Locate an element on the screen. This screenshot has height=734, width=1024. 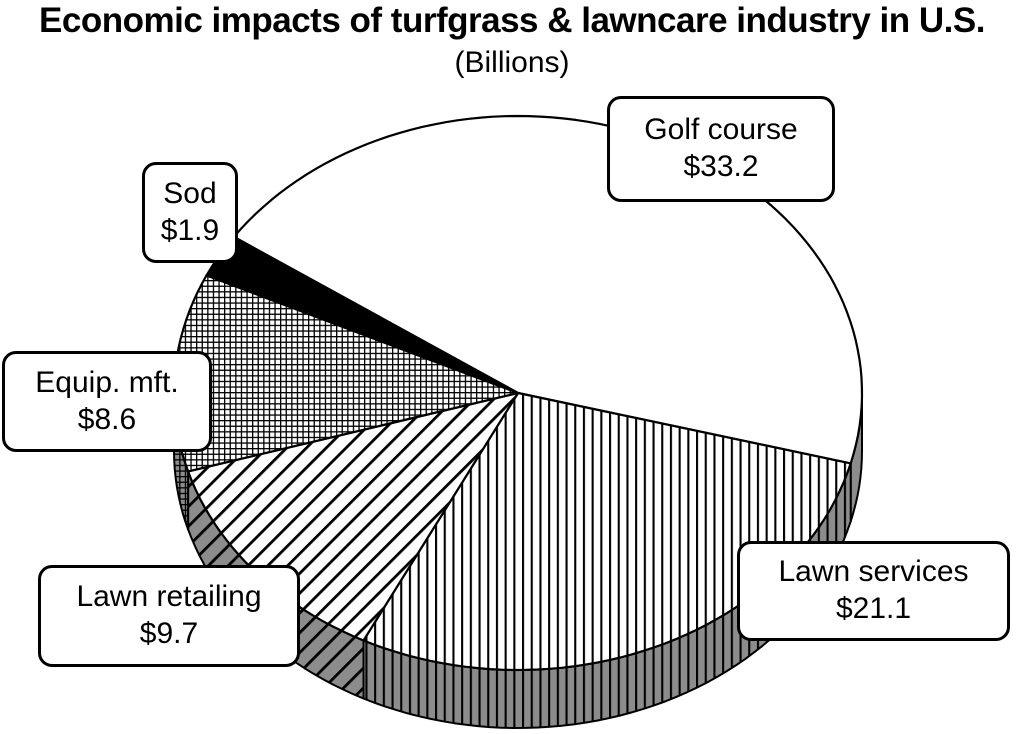
segment-name: Golf course is located at coordinates (721, 130).